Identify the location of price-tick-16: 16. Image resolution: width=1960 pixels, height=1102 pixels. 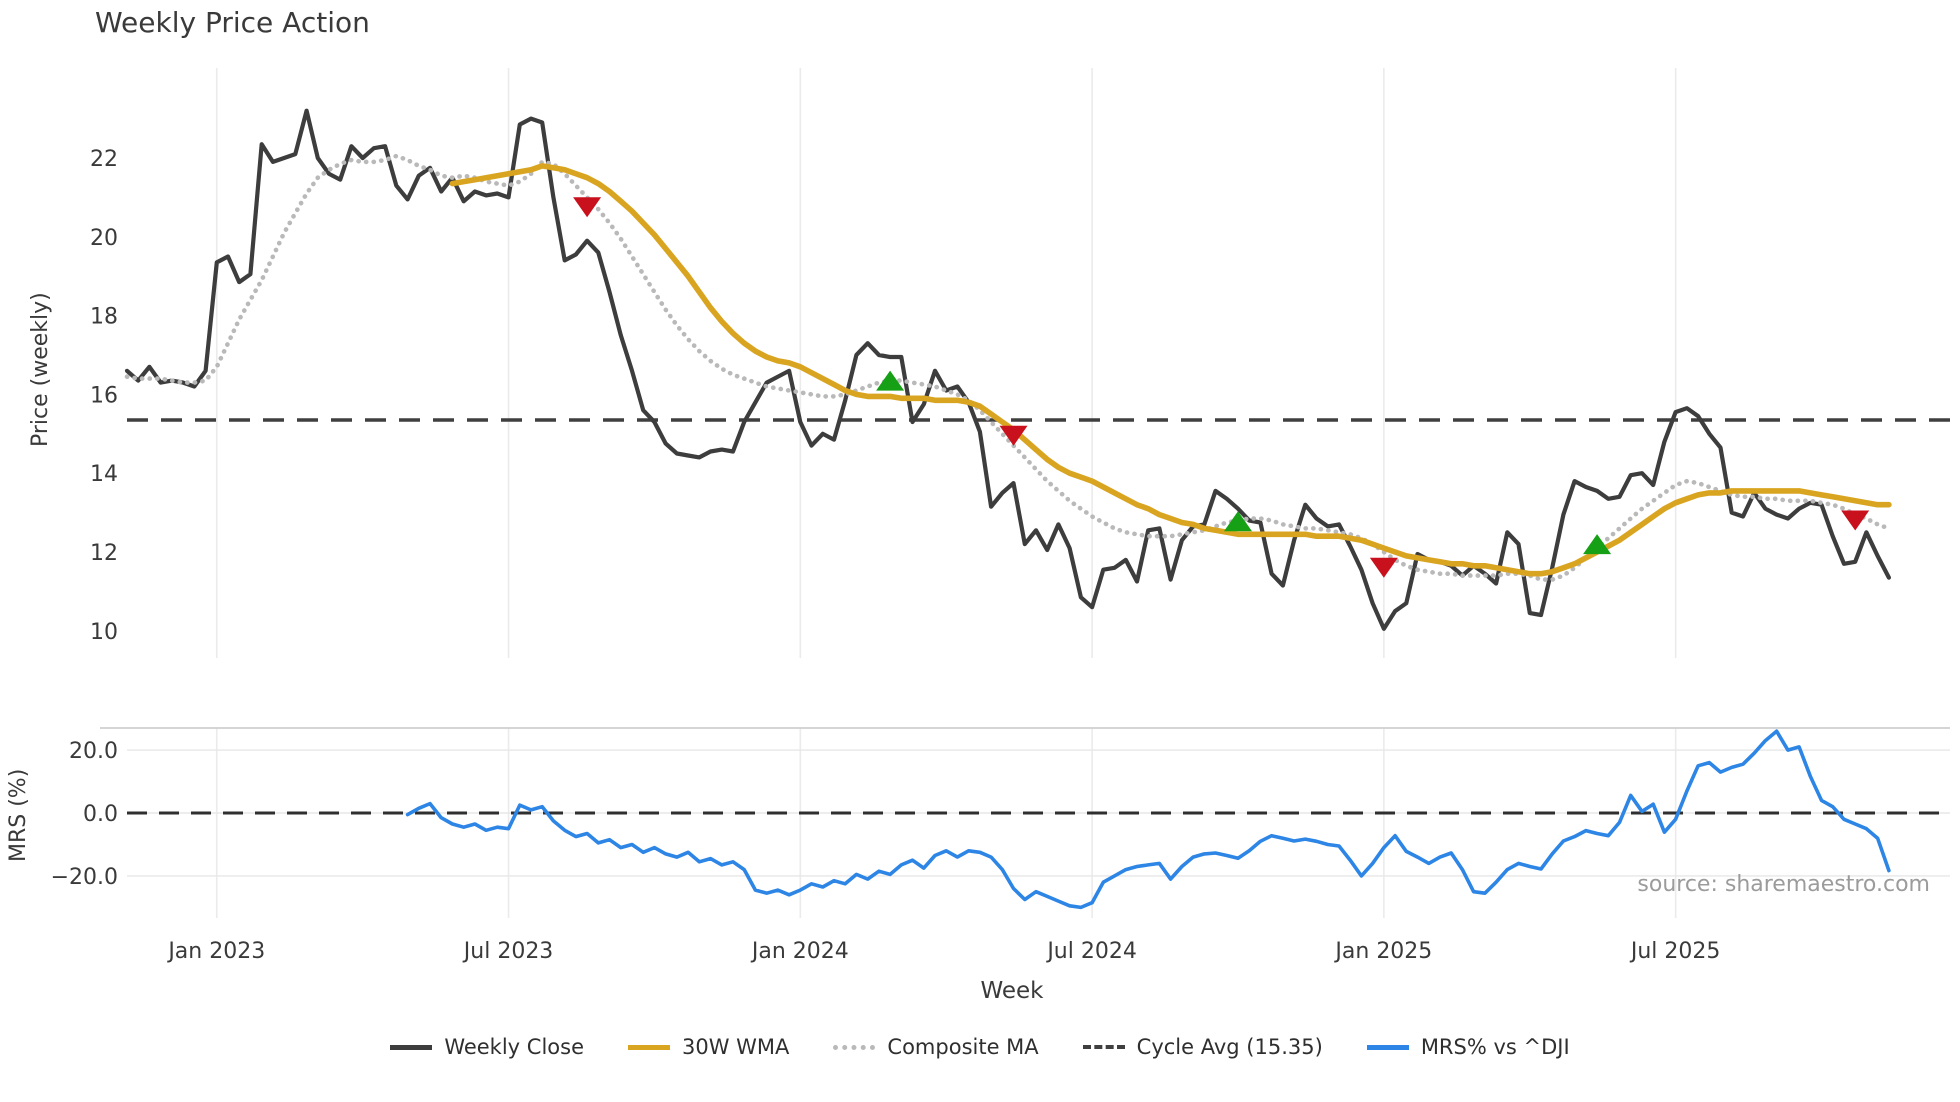
(104, 395).